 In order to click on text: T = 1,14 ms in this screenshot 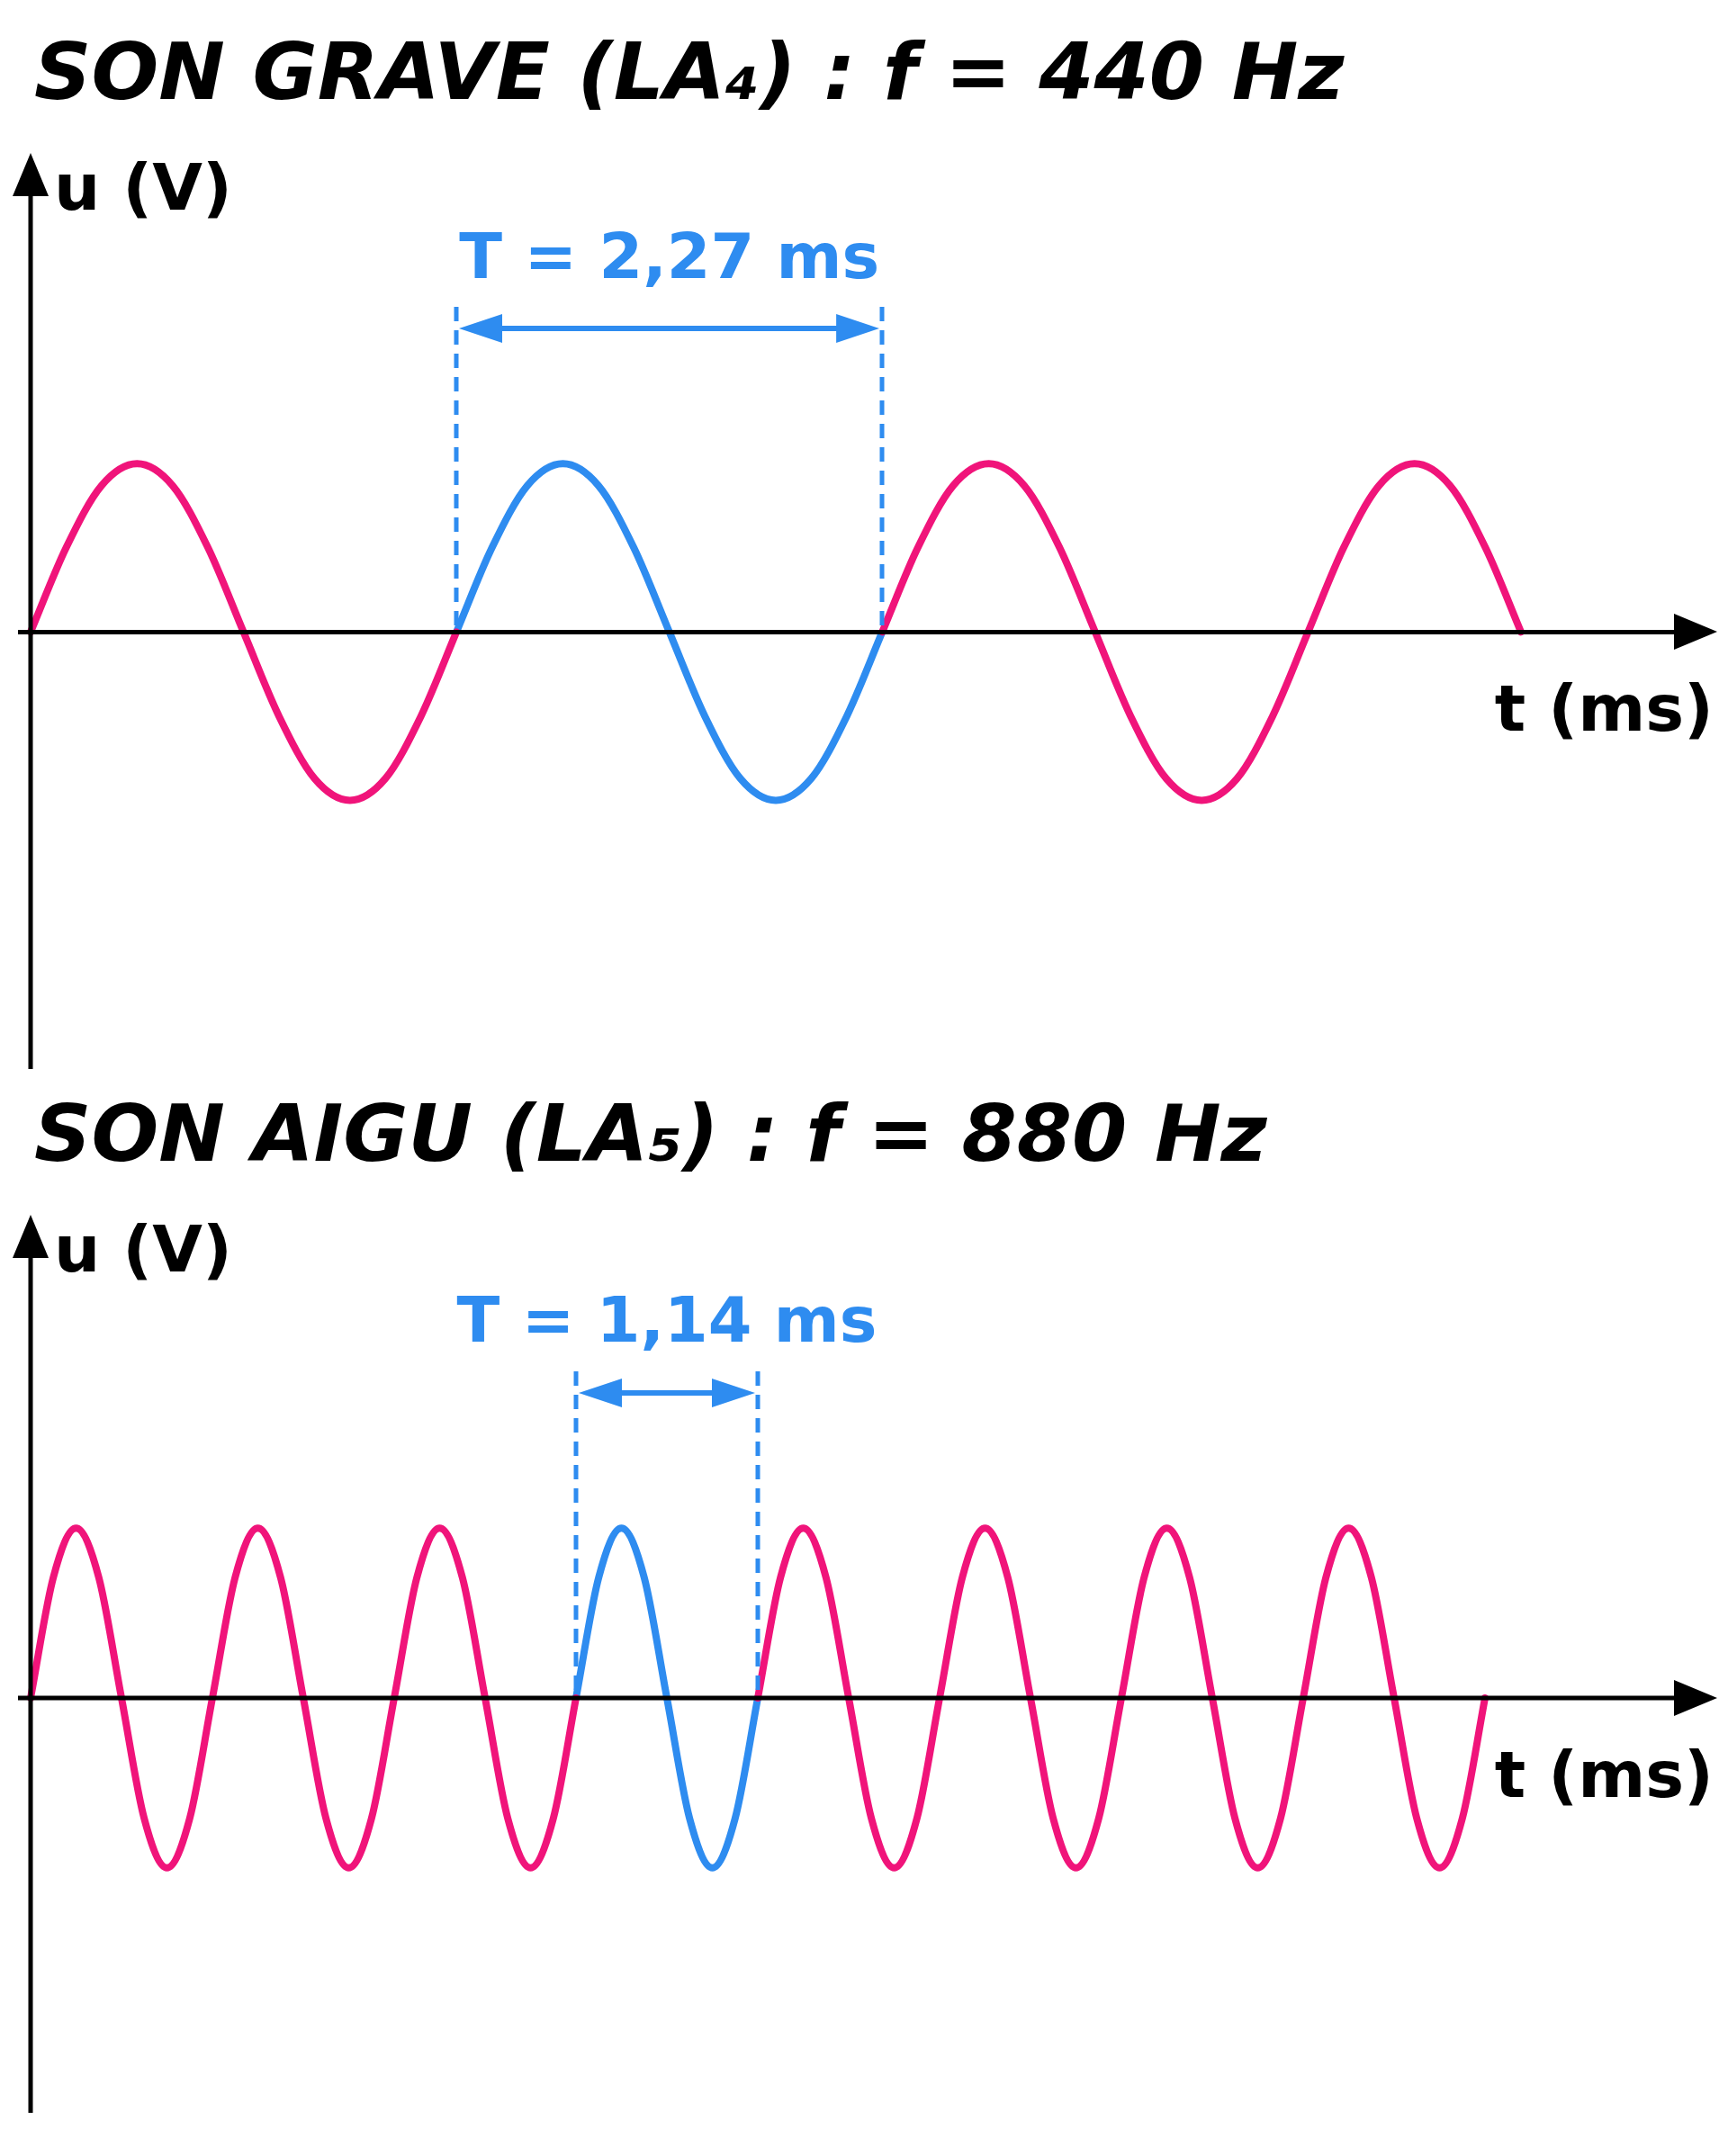, I will do `click(667, 1320)`.